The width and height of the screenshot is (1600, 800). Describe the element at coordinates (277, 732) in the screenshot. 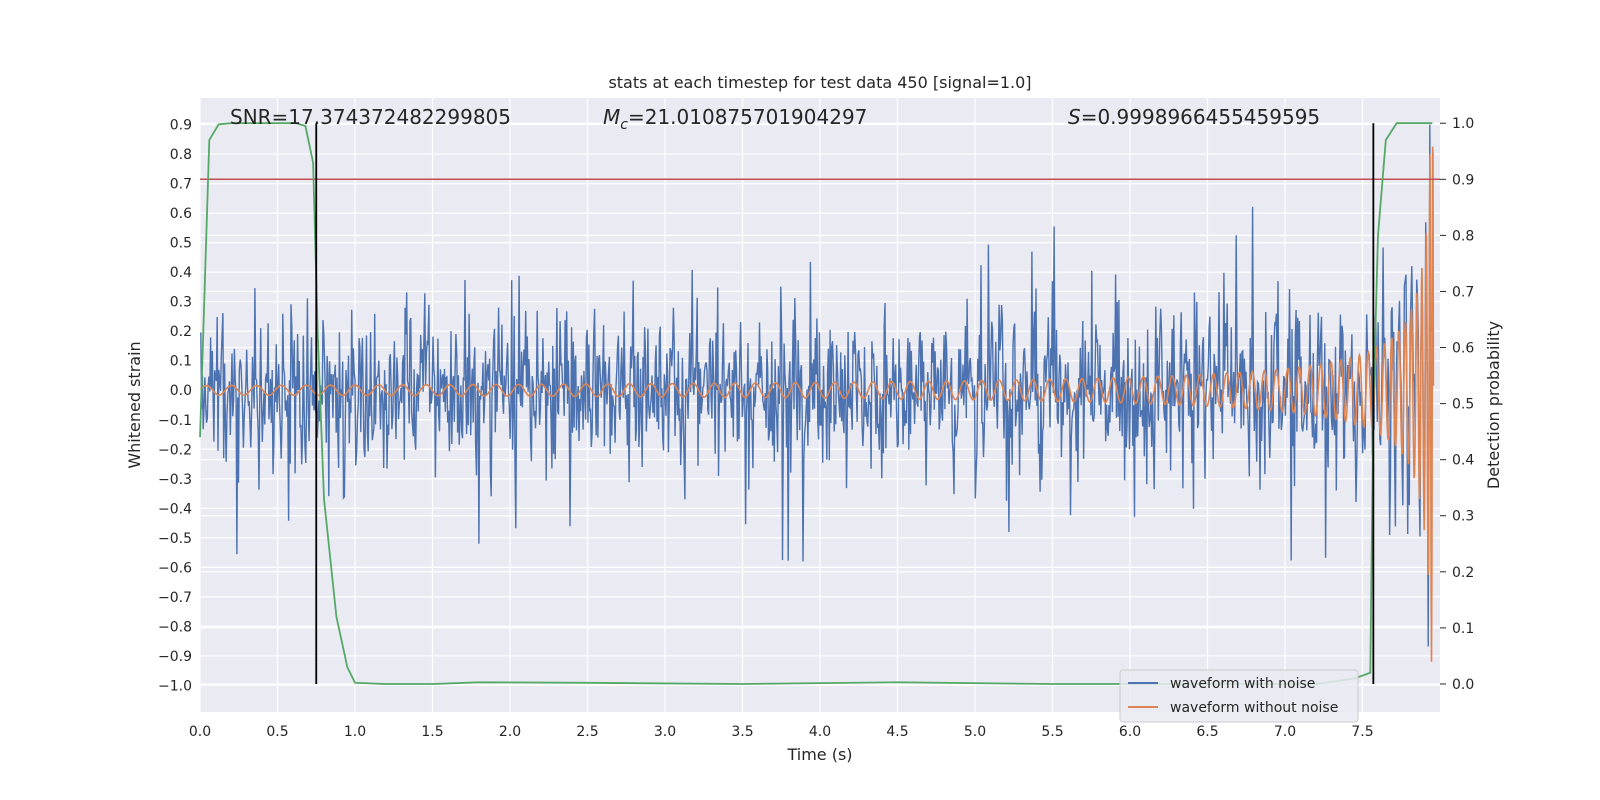

I see `x-tick-label: 0.5` at that location.